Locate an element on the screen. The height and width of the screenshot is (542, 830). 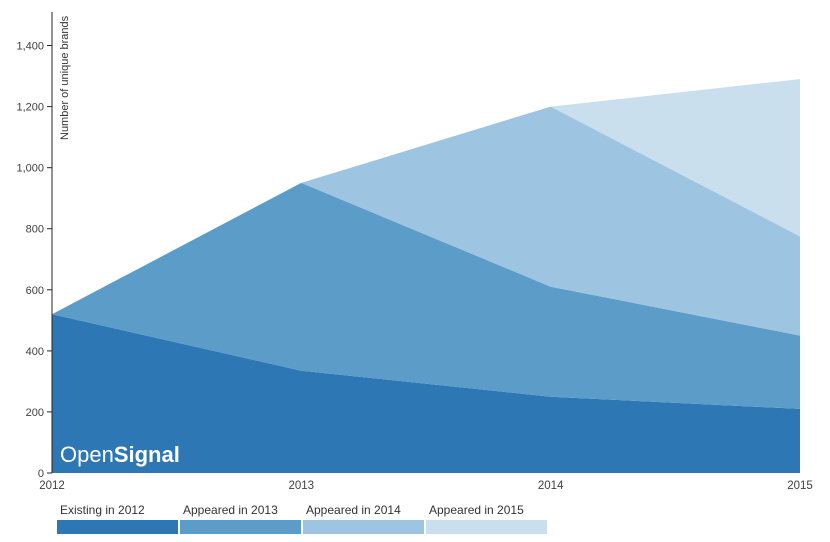
y-axis-title: Number of unique brands is located at coordinates (65, 77).